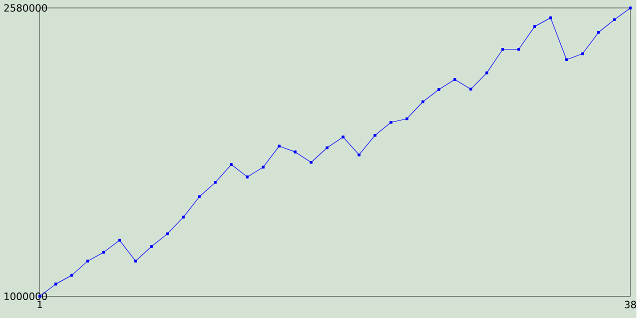 The height and width of the screenshot is (318, 640). Describe the element at coordinates (25, 296) in the screenshot. I see `y-tick-label: 1000000` at that location.